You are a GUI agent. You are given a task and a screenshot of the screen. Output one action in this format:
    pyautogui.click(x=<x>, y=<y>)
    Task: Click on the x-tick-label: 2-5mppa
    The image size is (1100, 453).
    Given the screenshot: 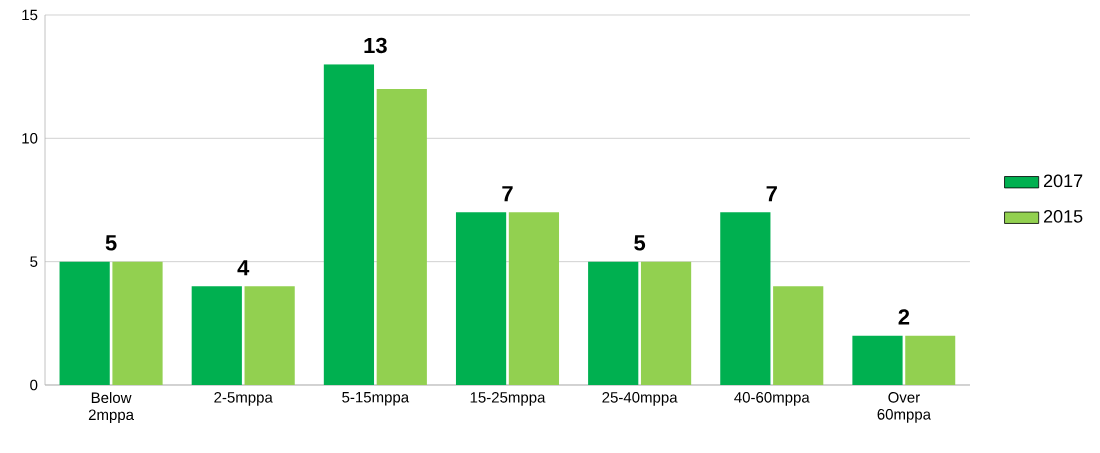 What is the action you would take?
    pyautogui.click(x=243, y=399)
    